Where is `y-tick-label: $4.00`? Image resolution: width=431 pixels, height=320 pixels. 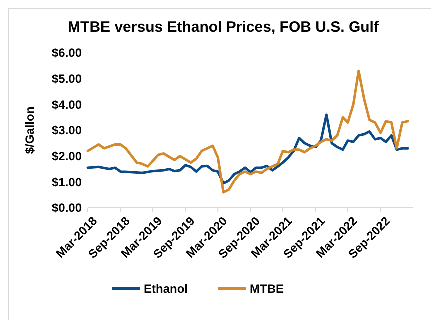
y-tick-label: $4.00 is located at coordinates (67, 105).